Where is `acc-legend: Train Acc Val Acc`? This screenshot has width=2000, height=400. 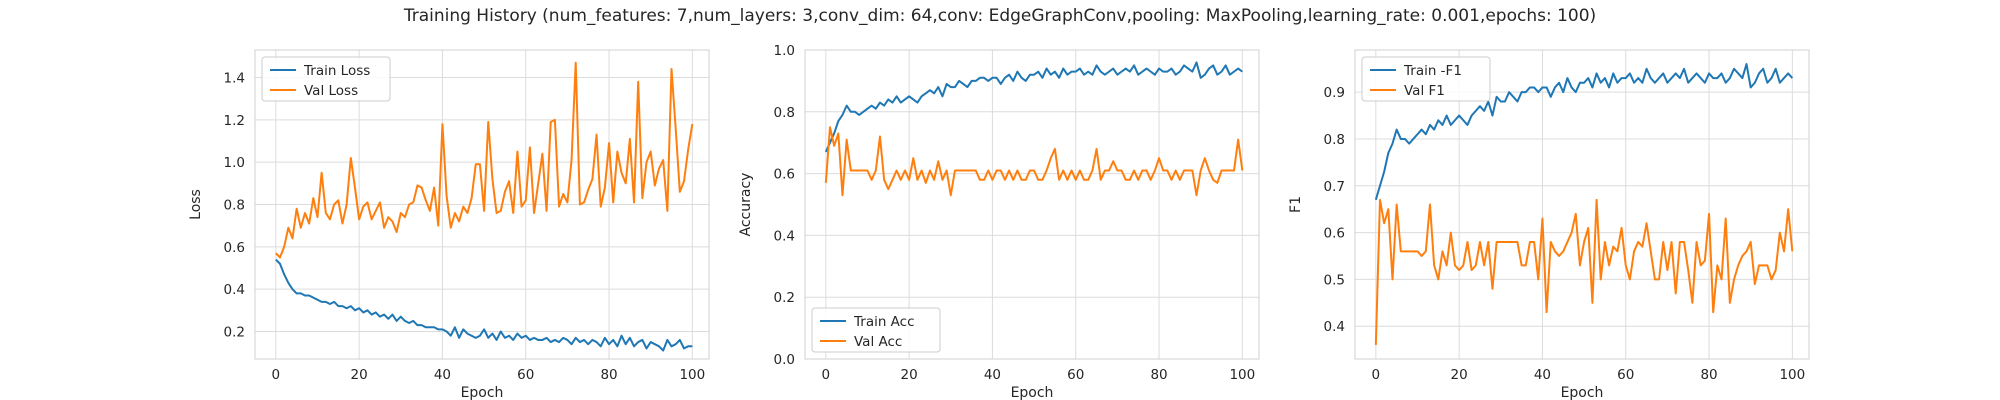 acc-legend: Train Acc Val Acc is located at coordinates (876, 330).